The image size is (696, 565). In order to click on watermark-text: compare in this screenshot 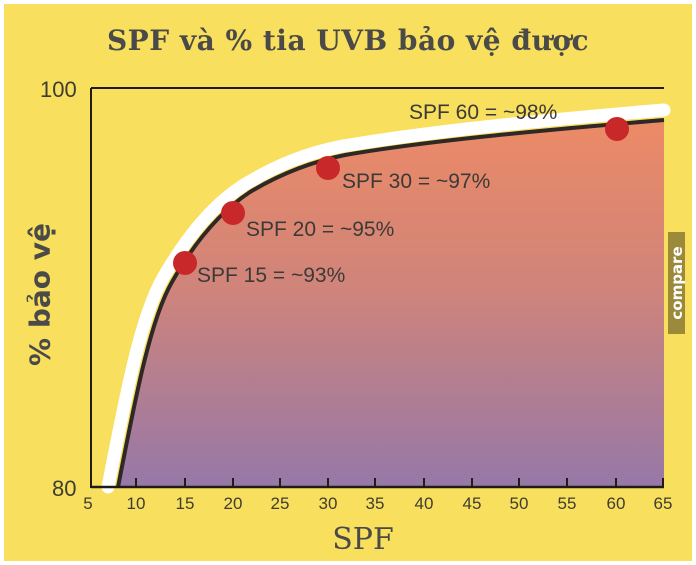, I will do `click(676, 283)`.